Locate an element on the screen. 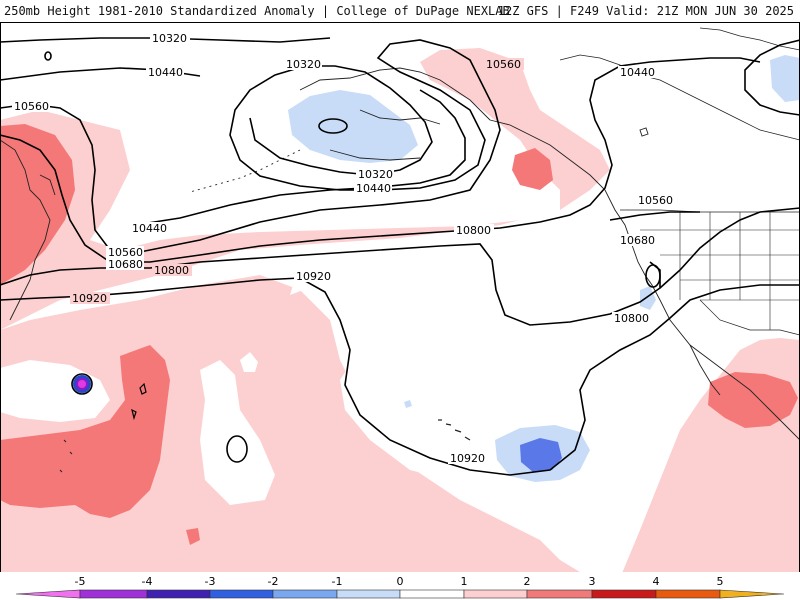  legend-tick: -4 is located at coordinates (147, 581).